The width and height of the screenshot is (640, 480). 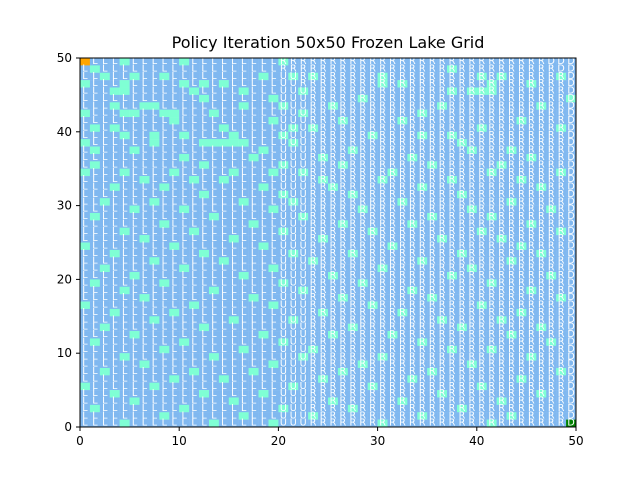 What do you see at coordinates (570, 120) in the screenshot?
I see `policy-letter: D` at bounding box center [570, 120].